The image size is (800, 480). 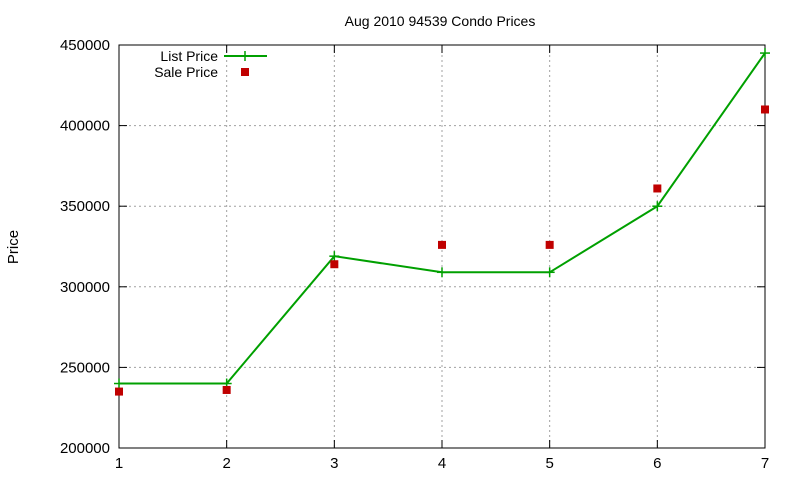 What do you see at coordinates (13, 247) in the screenshot?
I see `y-axis-label: Price` at bounding box center [13, 247].